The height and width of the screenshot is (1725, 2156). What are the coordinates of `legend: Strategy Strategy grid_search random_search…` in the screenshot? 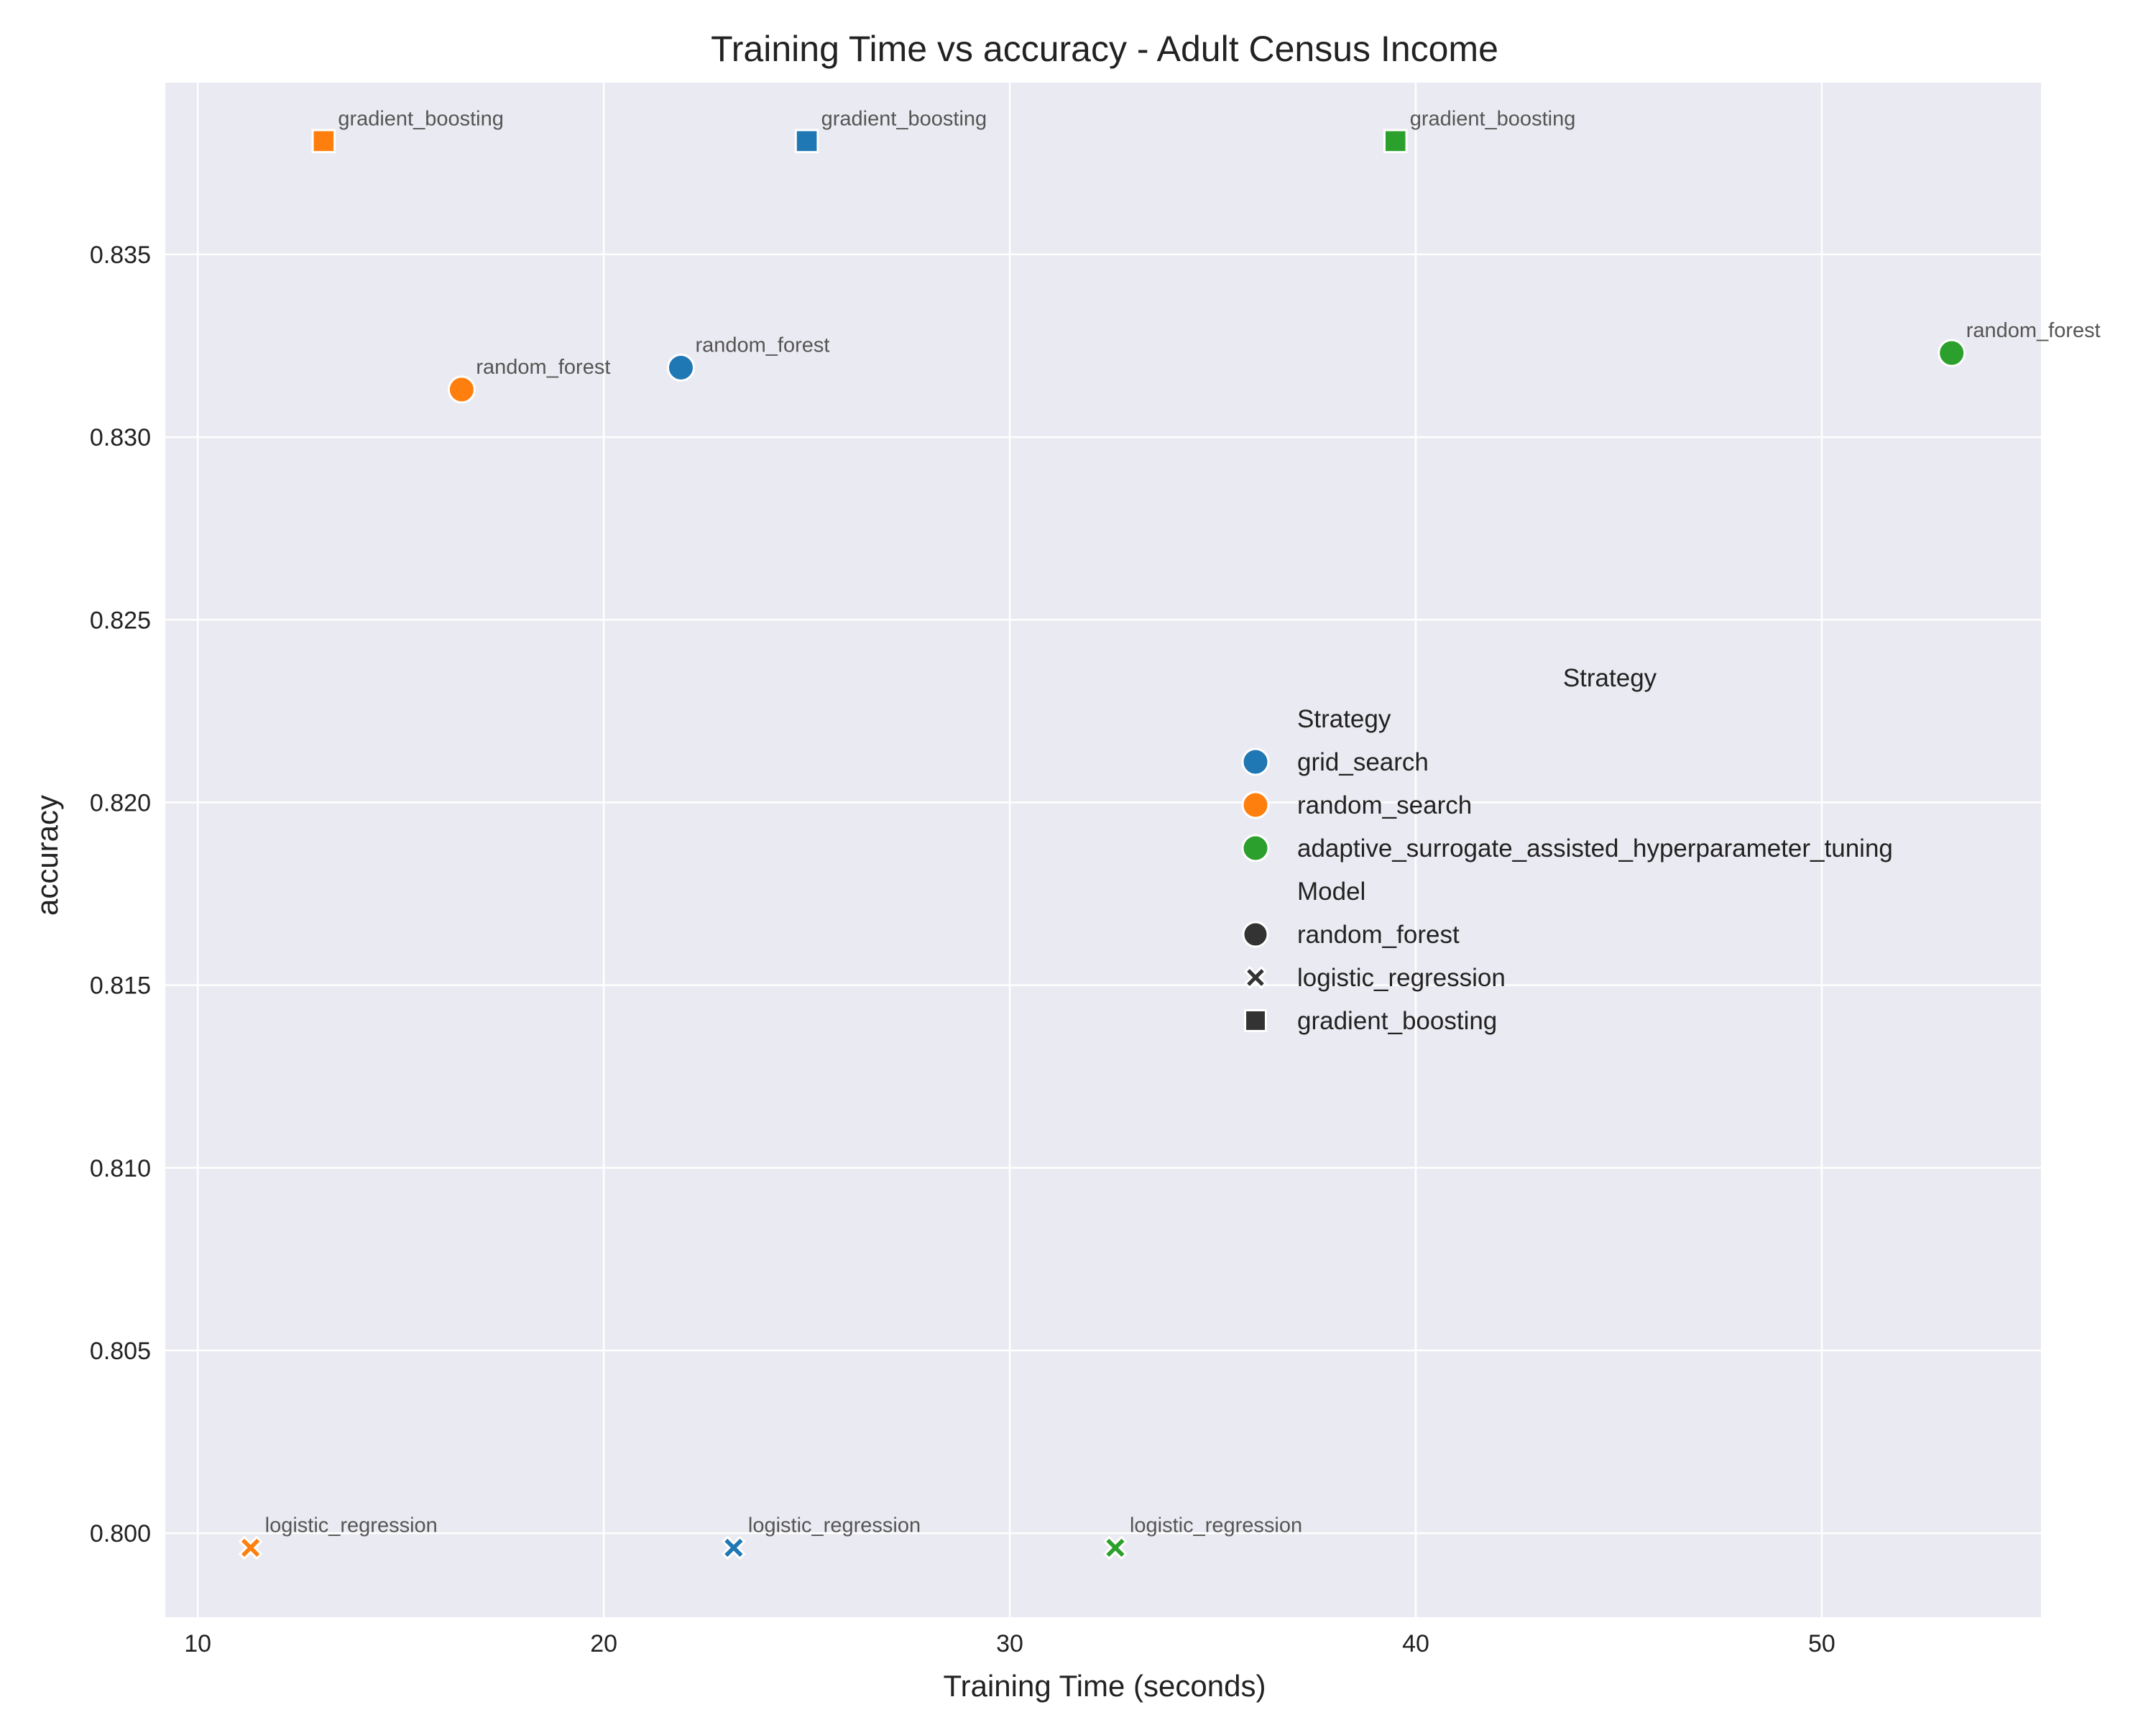 It's located at (1567, 849).